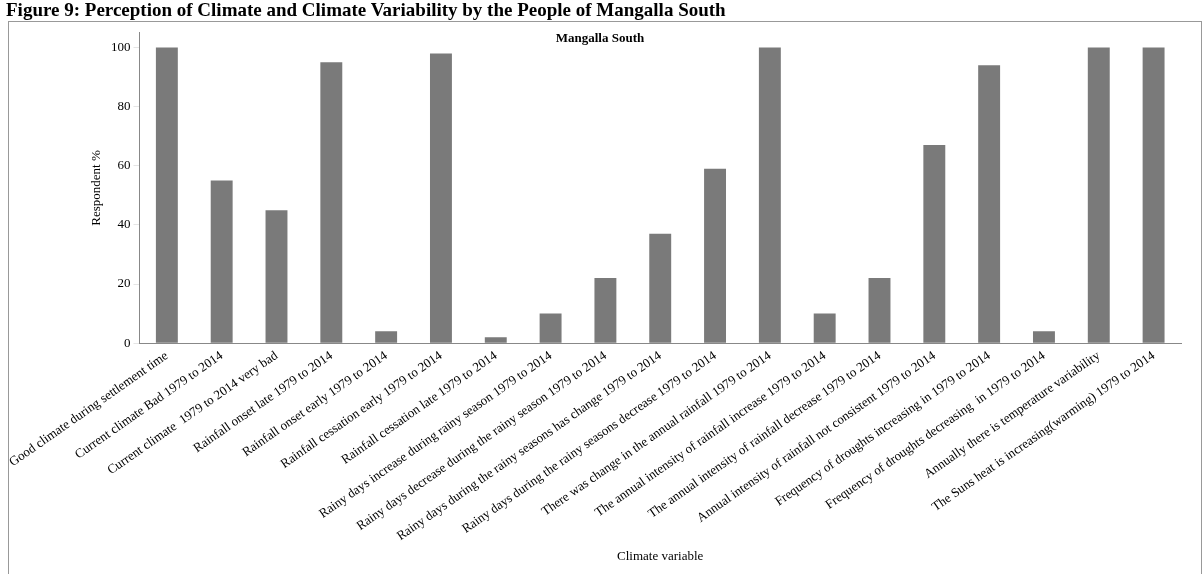 The height and width of the screenshot is (574, 1202). Describe the element at coordinates (124, 283) in the screenshot. I see `y-tick-label: 20` at that location.